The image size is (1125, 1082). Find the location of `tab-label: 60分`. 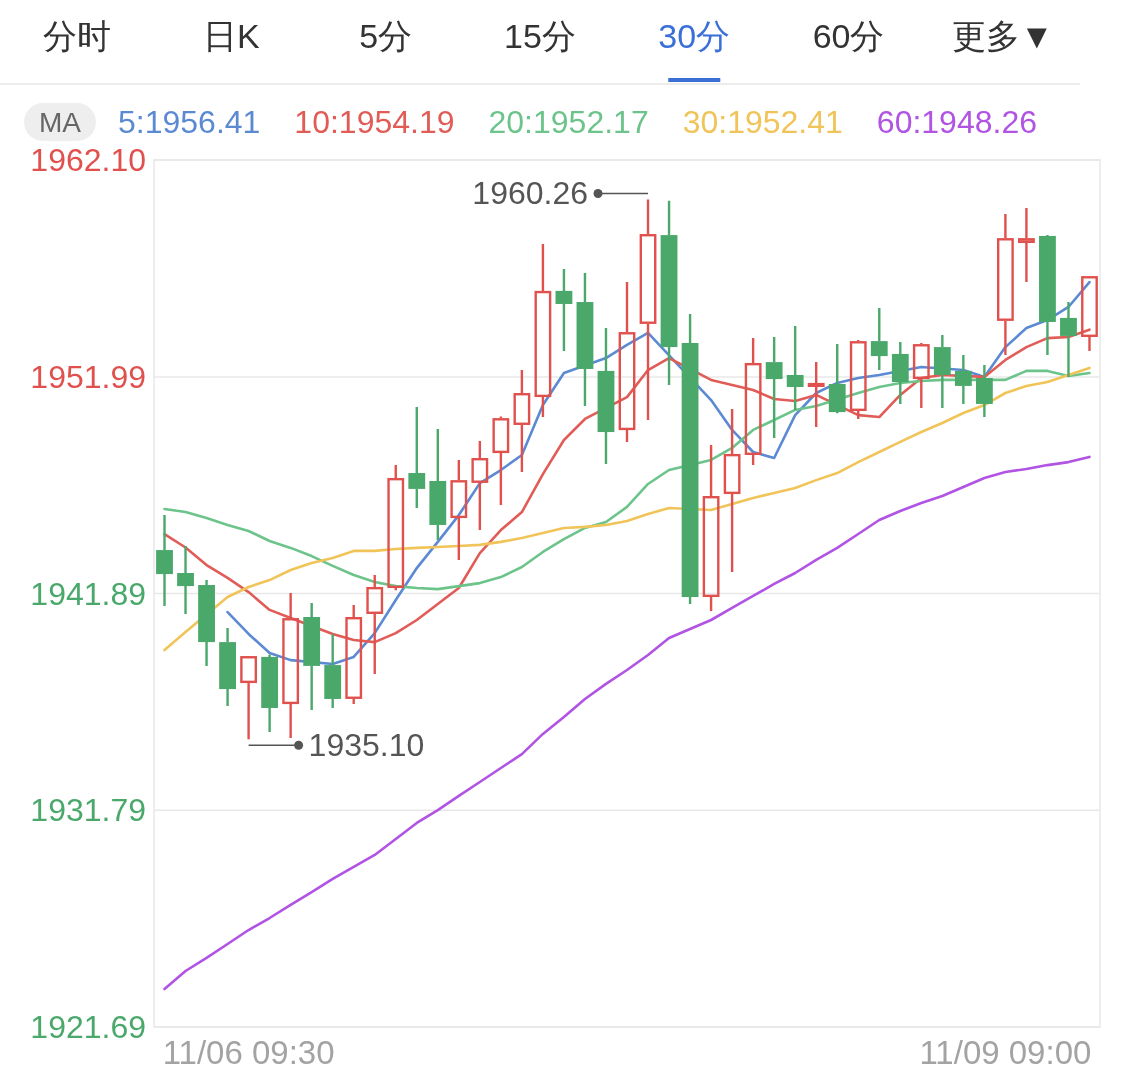

tab-label: 60分 is located at coordinates (848, 36).